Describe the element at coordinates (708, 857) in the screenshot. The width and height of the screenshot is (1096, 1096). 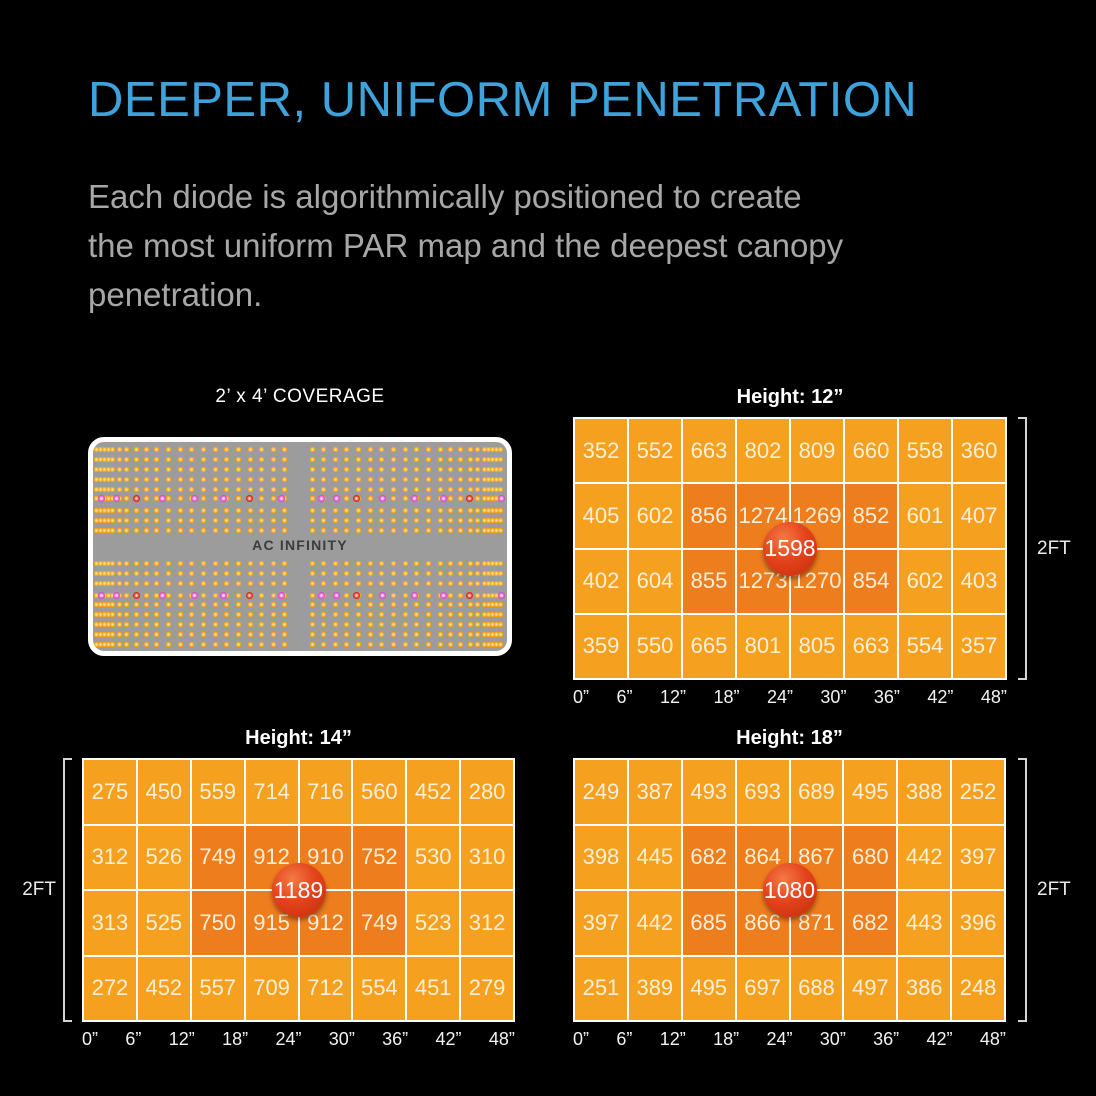
I see `par-cell: 682` at that location.